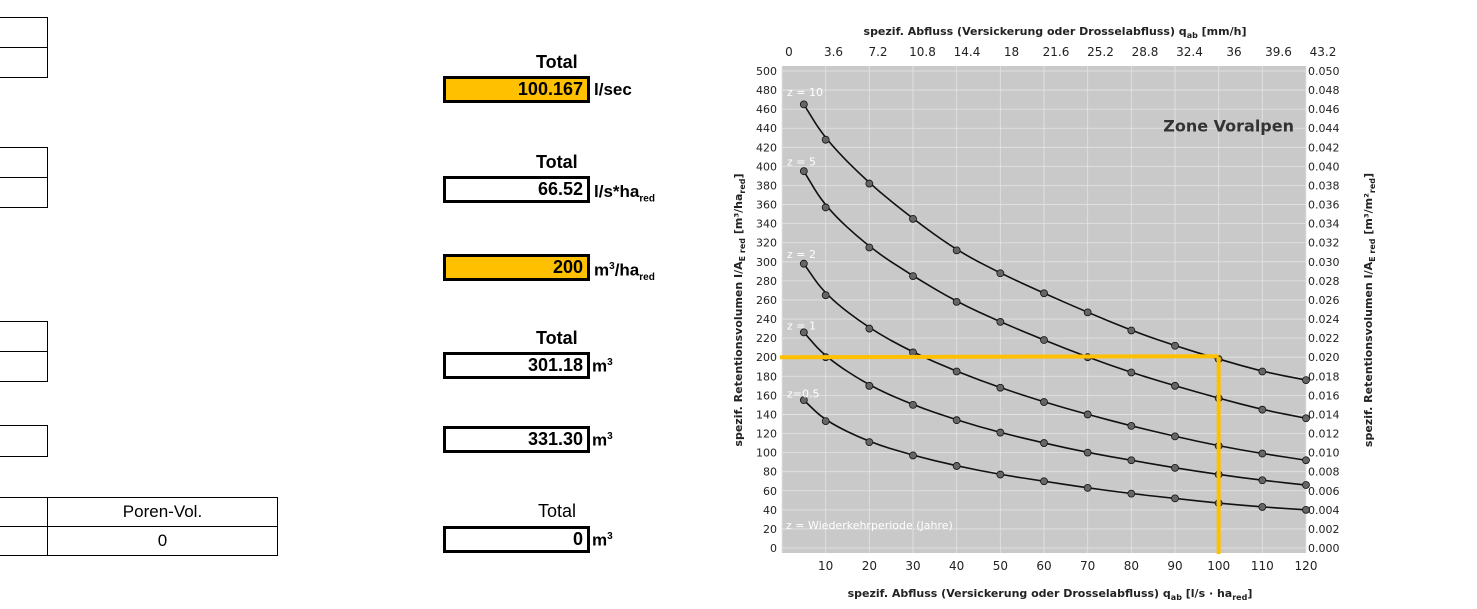 This screenshot has height=609, width=1477. What do you see at coordinates (1145, 52) in the screenshot?
I see `x-top-tick-label: 28.8` at bounding box center [1145, 52].